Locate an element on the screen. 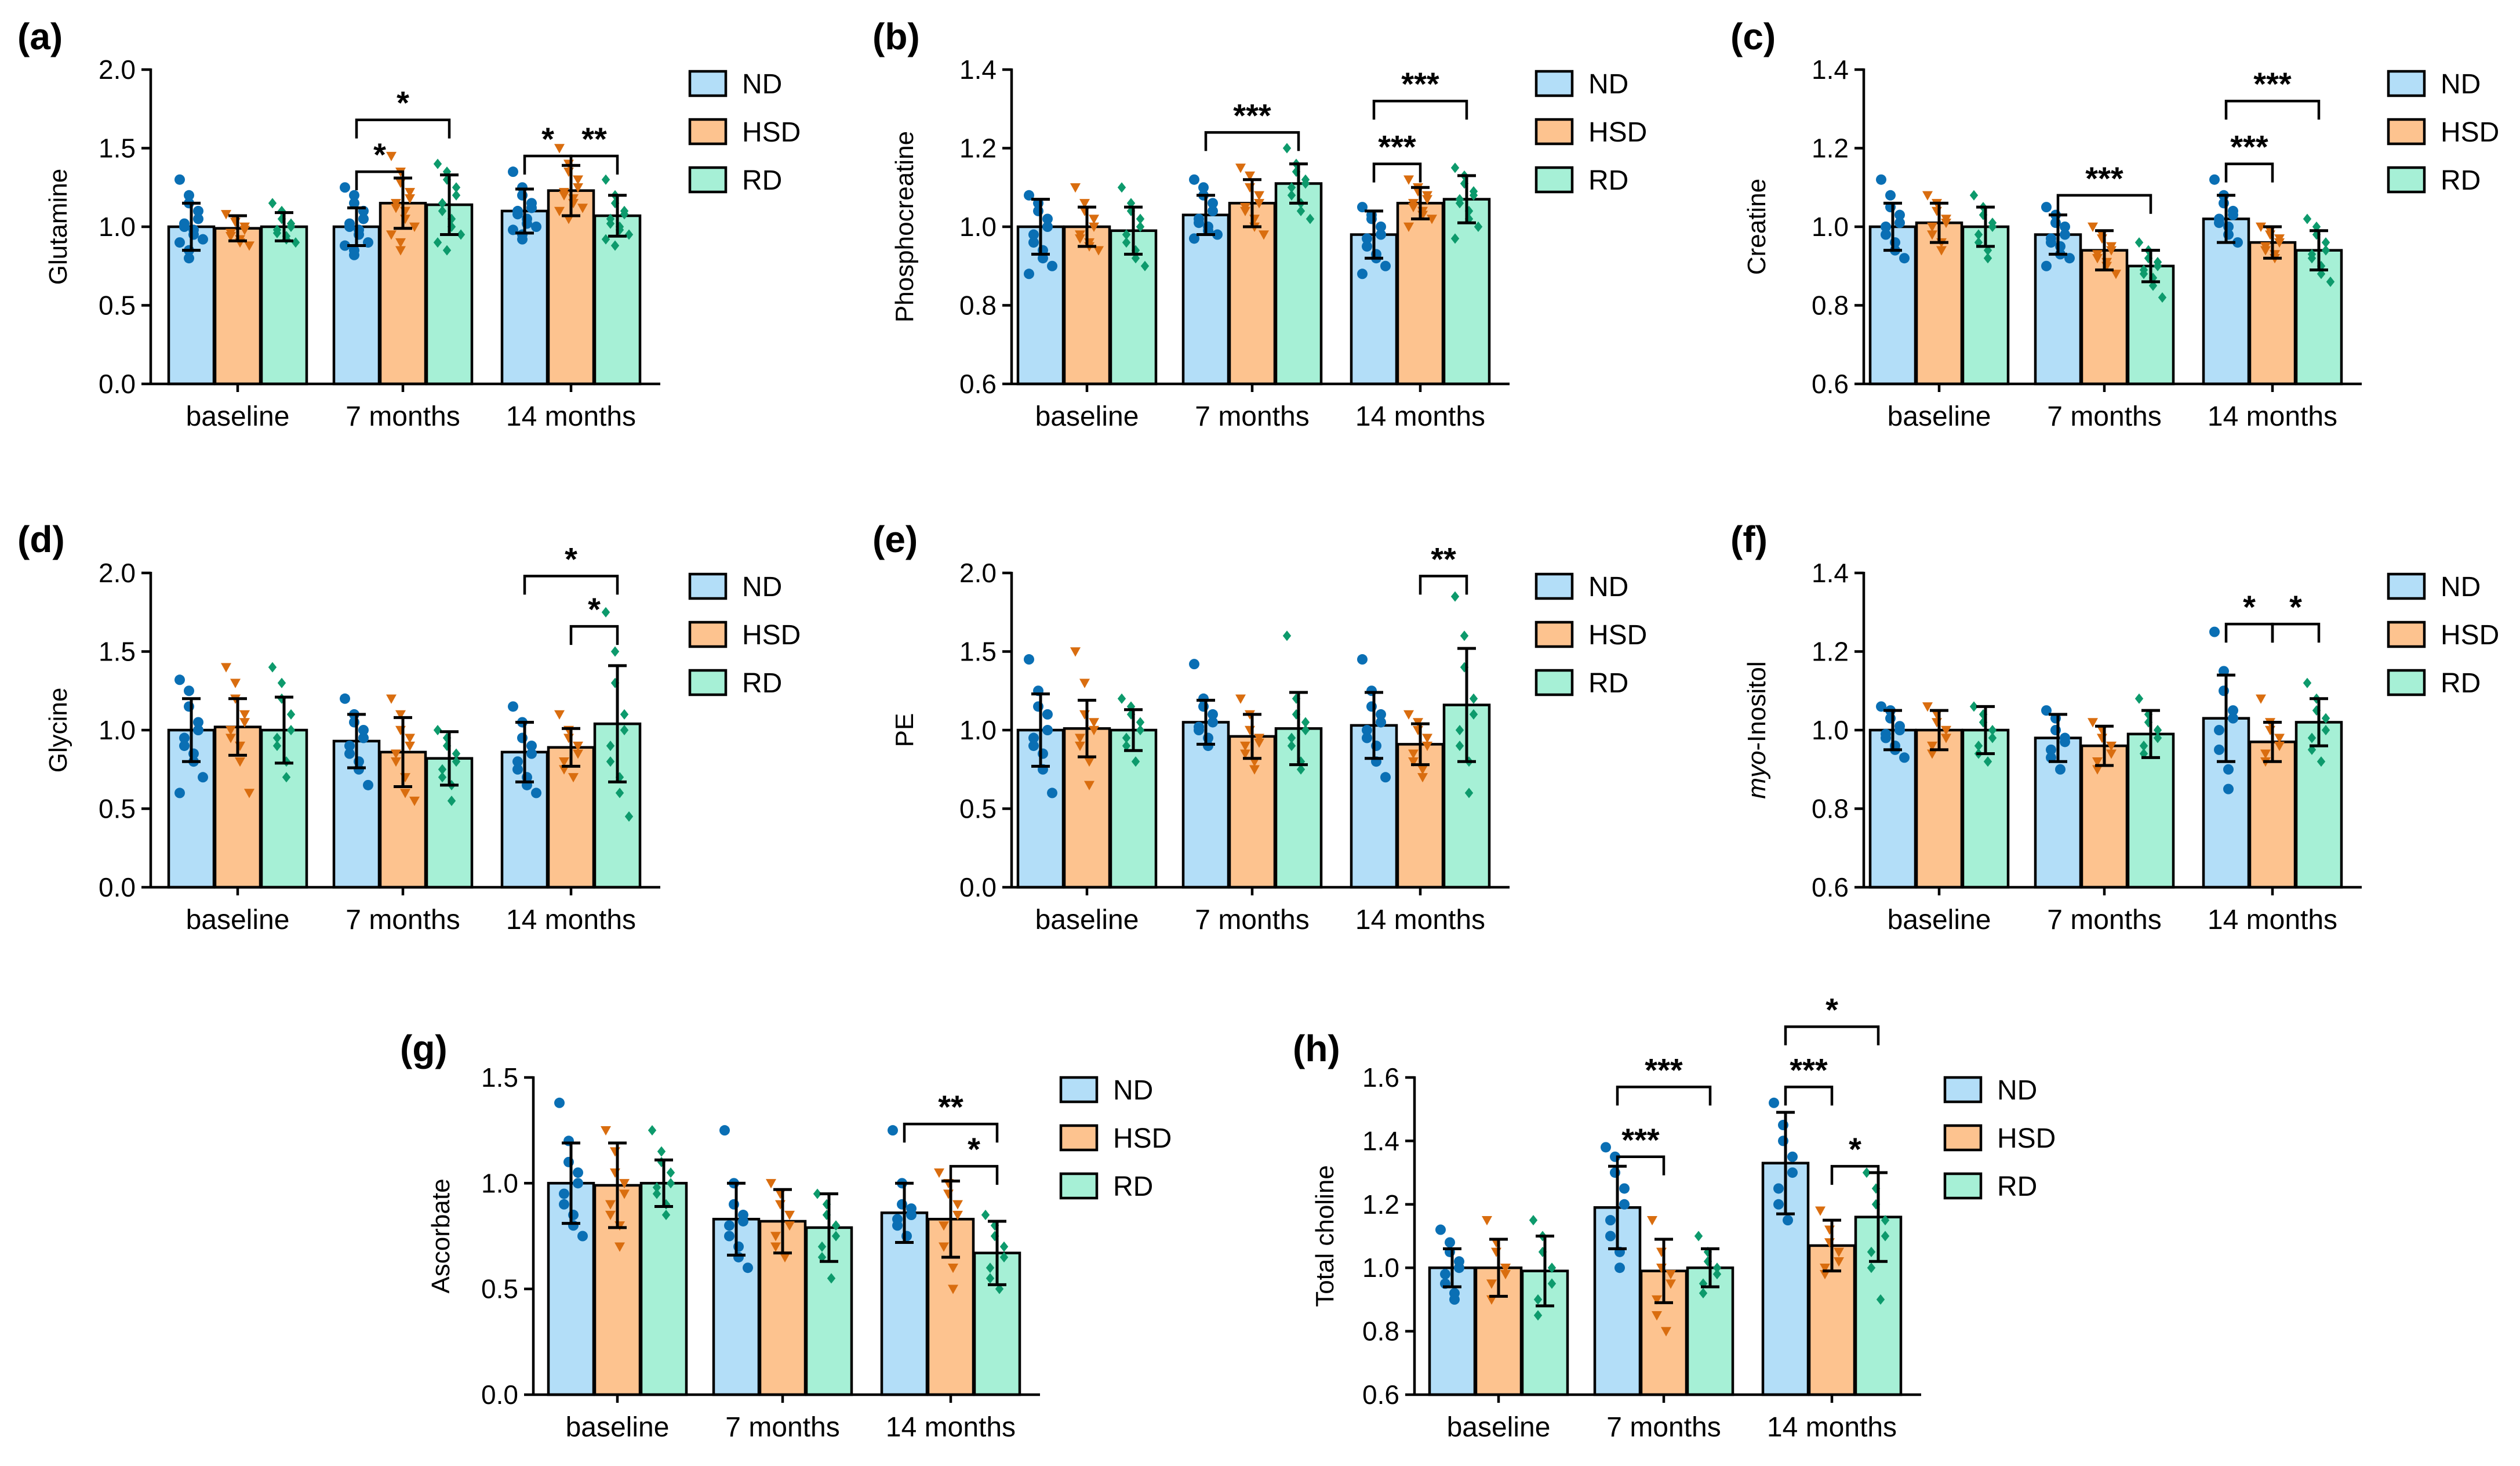 Image resolution: width=2520 pixels, height=1466 pixels. legend-swatch-RD is located at coordinates (708, 682).